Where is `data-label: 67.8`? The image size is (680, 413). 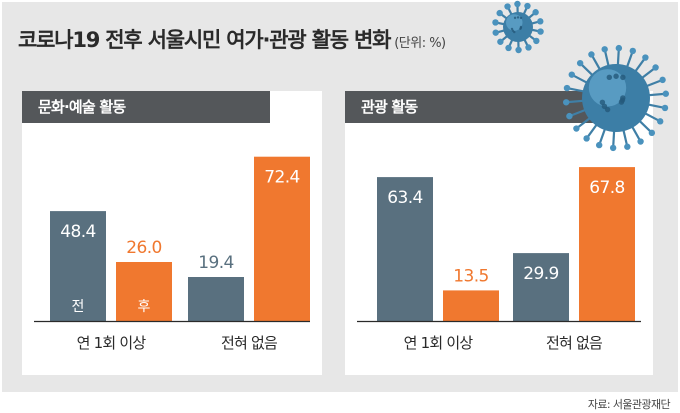 data-label: 67.8 is located at coordinates (606, 188).